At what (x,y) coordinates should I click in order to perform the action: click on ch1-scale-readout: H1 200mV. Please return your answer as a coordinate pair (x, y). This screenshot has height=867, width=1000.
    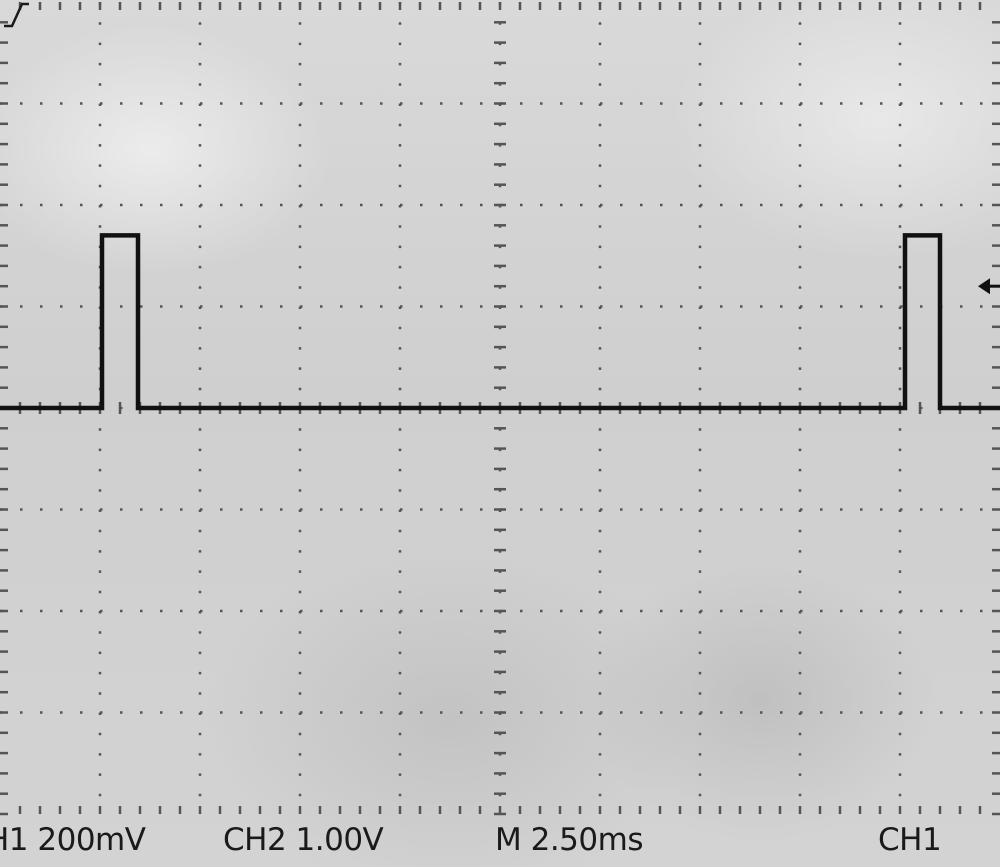
    Looking at the image, I should click on (73, 840).